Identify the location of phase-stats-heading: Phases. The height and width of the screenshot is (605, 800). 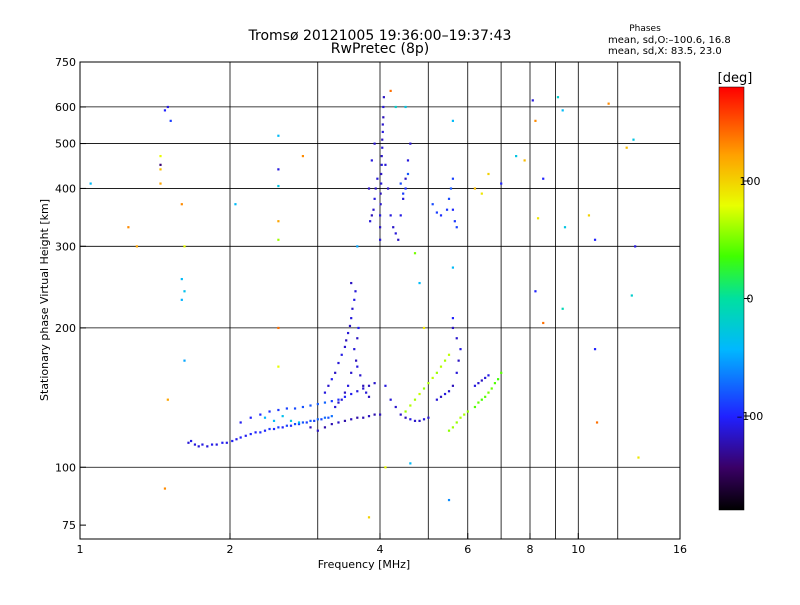
(645, 29).